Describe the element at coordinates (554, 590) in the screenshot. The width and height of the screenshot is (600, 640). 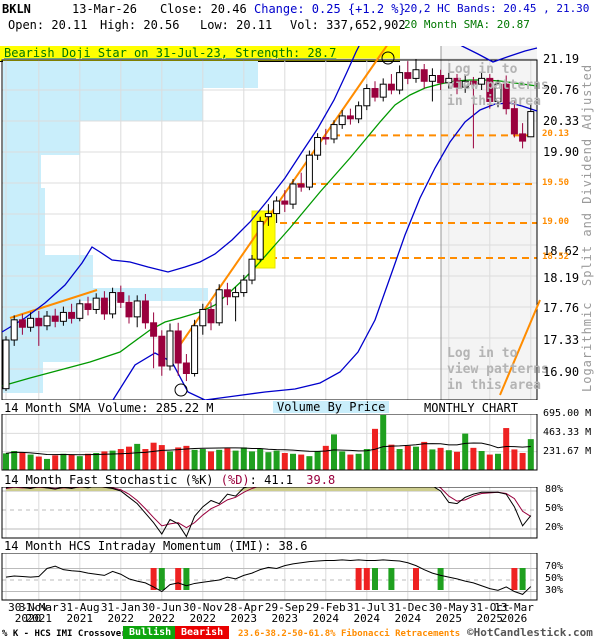
I see `imi-axis-label: 30%` at that location.